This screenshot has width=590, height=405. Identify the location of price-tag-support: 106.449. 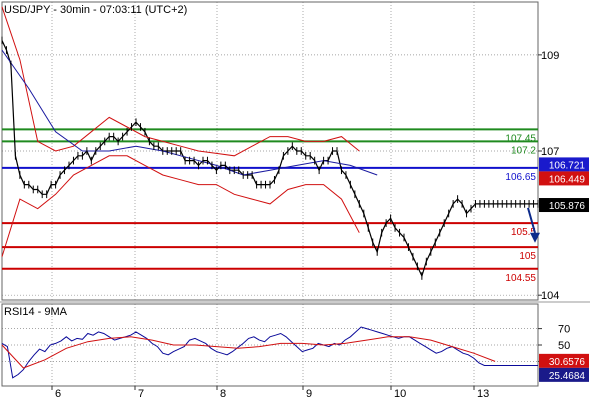
(564, 178).